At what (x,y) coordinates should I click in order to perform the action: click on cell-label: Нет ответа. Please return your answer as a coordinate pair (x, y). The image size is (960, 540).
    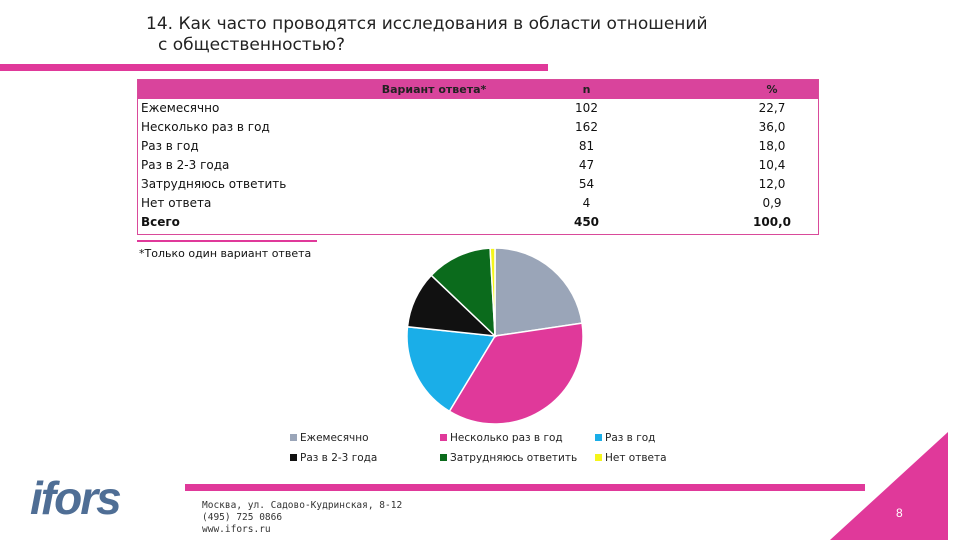
    Looking at the image, I should click on (176, 203).